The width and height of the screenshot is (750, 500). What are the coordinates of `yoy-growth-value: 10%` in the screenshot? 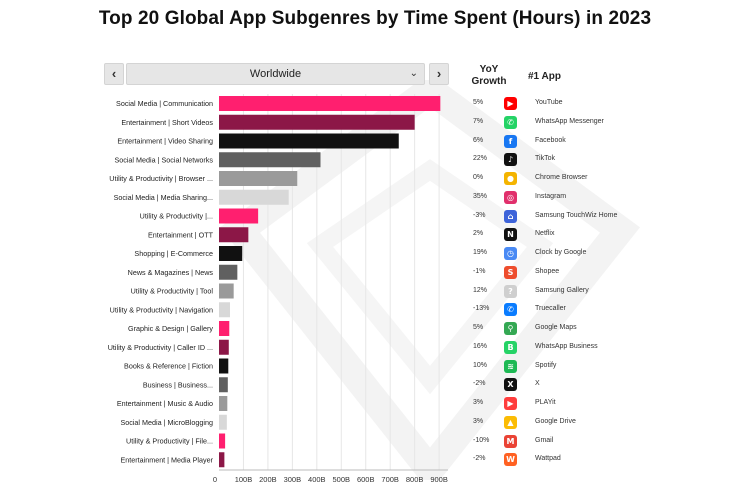 It's located at (480, 365).